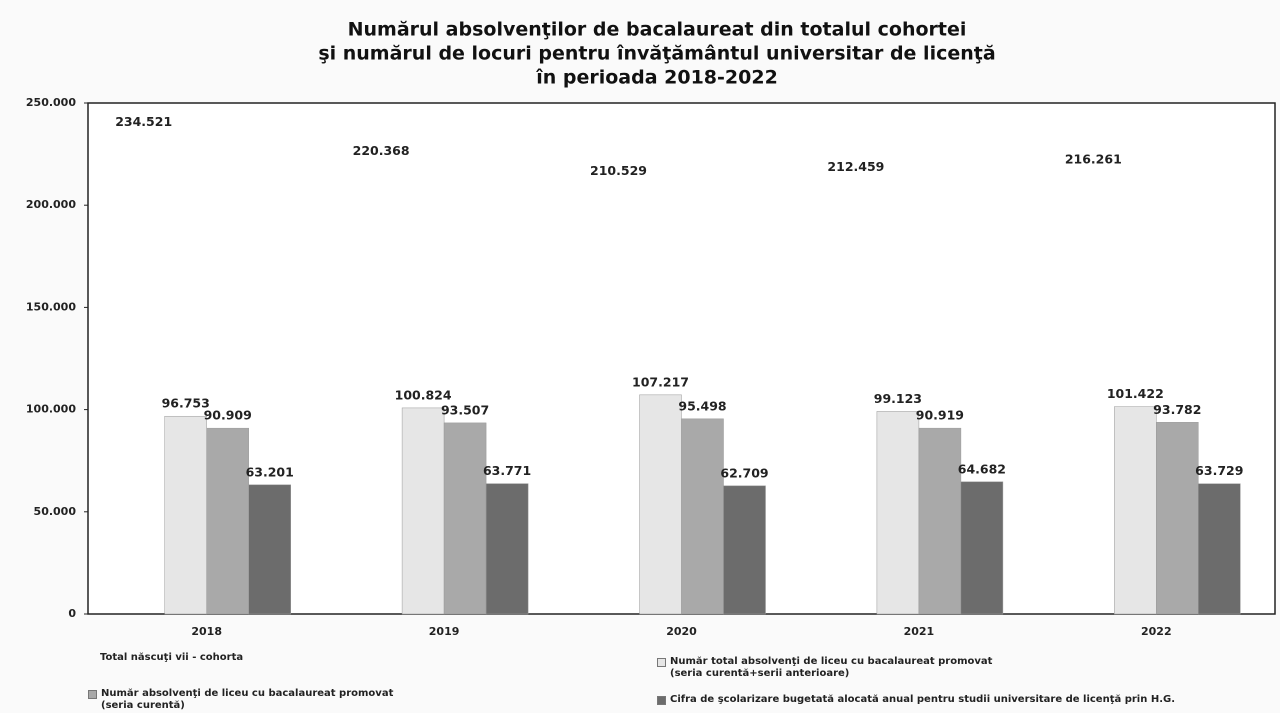 The width and height of the screenshot is (1280, 713). I want to click on value-label: 101.422, so click(1135, 393).